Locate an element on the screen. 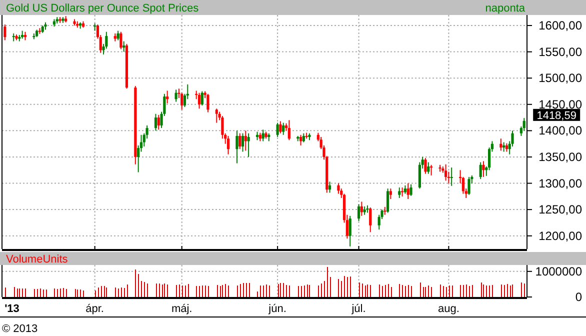 The width and height of the screenshot is (586, 336). y-tick-label: 1550,00 is located at coordinates (560, 51).